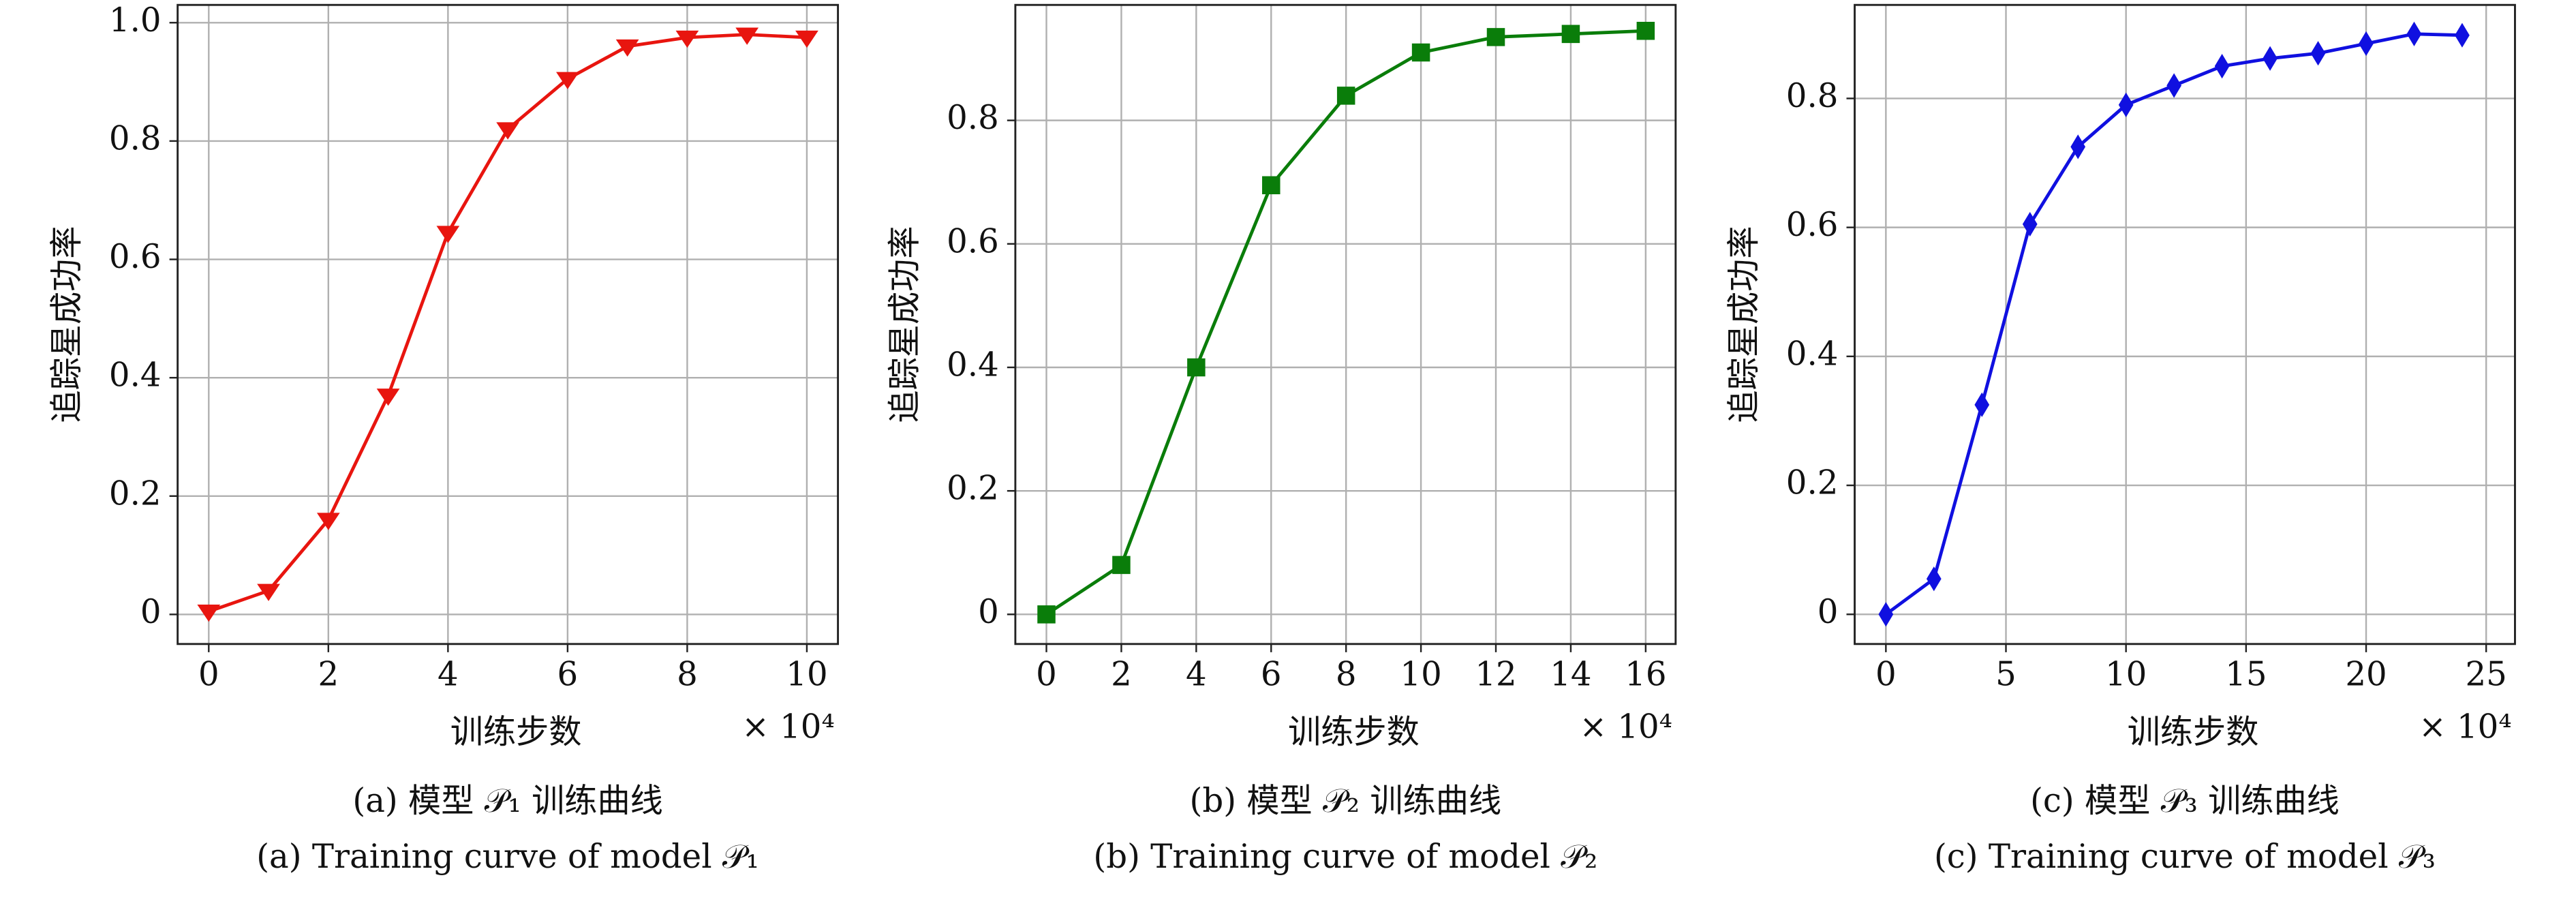 Image resolution: width=2576 pixels, height=897 pixels. I want to click on y-tick-label: 1.0, so click(135, 20).